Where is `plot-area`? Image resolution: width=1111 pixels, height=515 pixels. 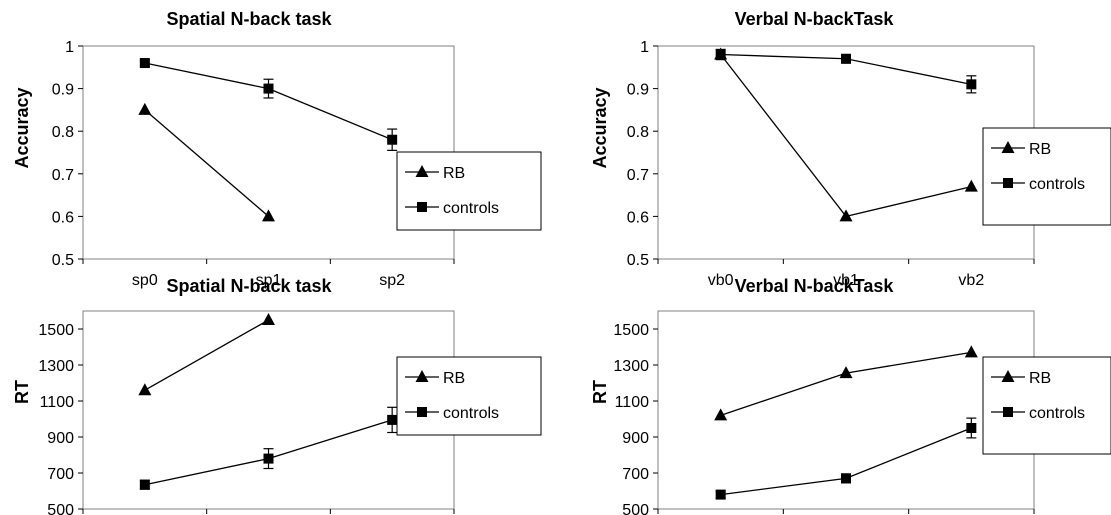 plot-area is located at coordinates (846, 152).